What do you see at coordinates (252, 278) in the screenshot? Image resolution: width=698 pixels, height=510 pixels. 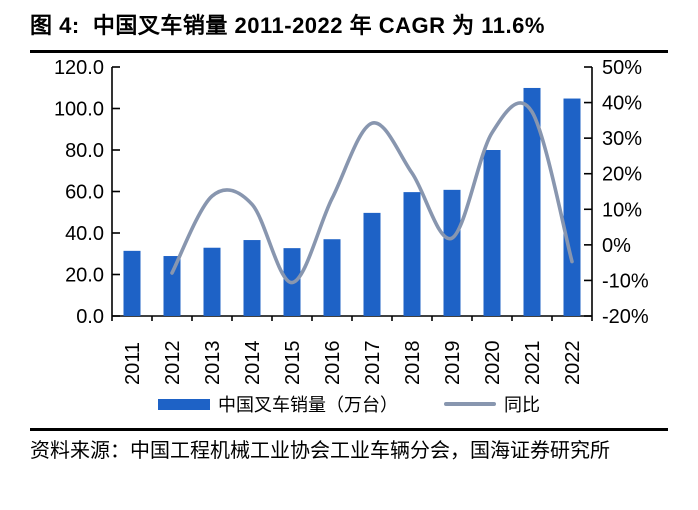 I see `bar-2014` at bounding box center [252, 278].